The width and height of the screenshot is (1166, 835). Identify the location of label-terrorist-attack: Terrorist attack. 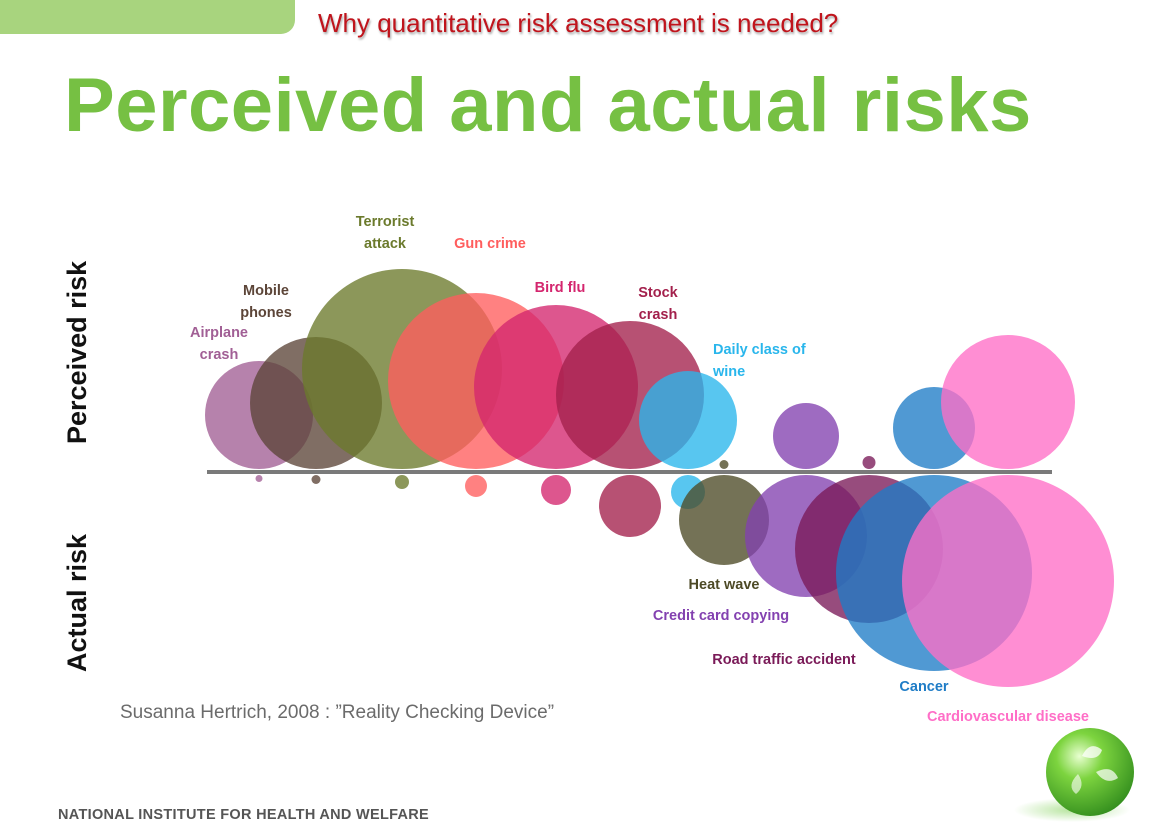
(385, 233).